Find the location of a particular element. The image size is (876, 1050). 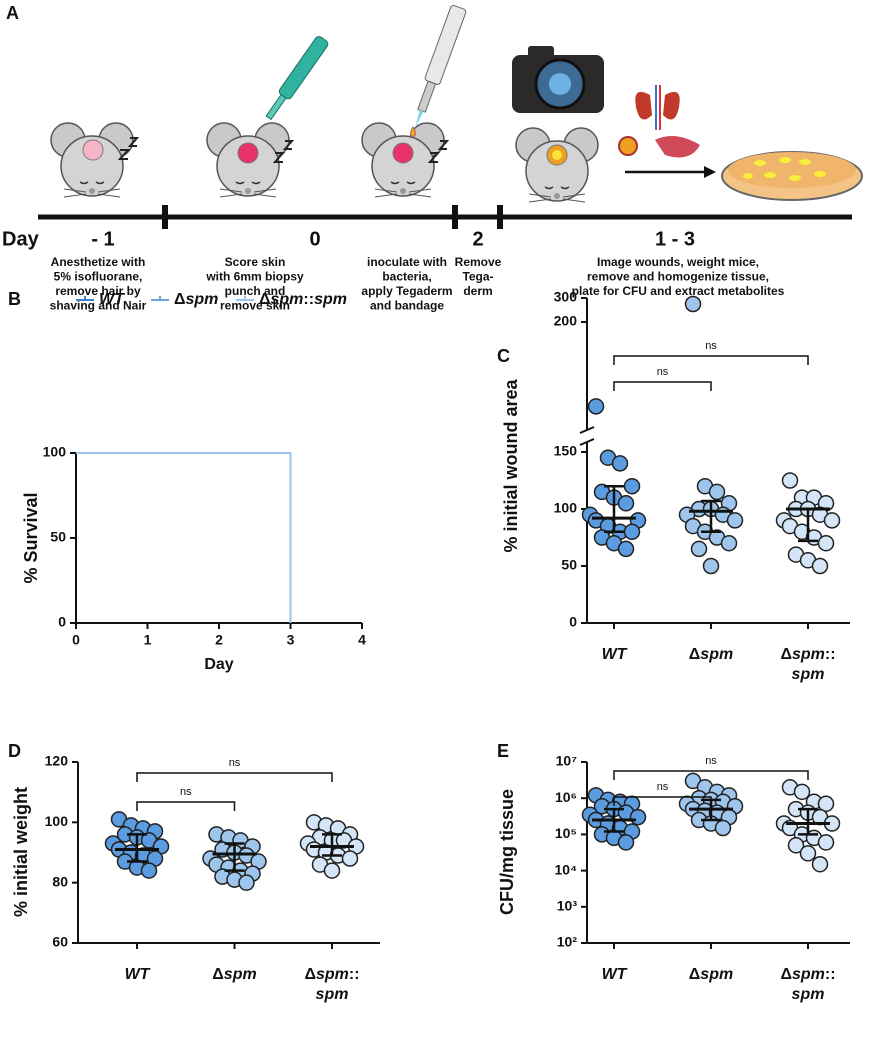

step-caption: punch and is located at coordinates (255, 291).